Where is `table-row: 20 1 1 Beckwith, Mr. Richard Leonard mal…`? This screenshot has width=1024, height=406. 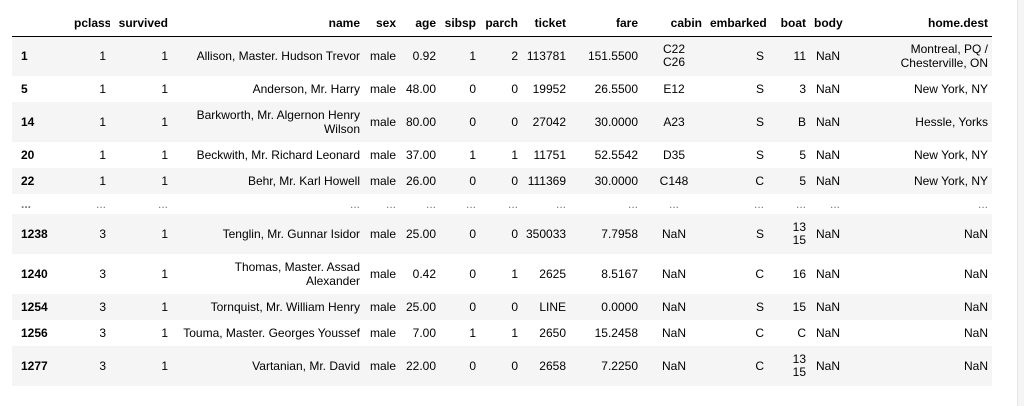 table-row: 20 1 1 Beckwith, Mr. Richard Leonard mal… is located at coordinates (502, 155).